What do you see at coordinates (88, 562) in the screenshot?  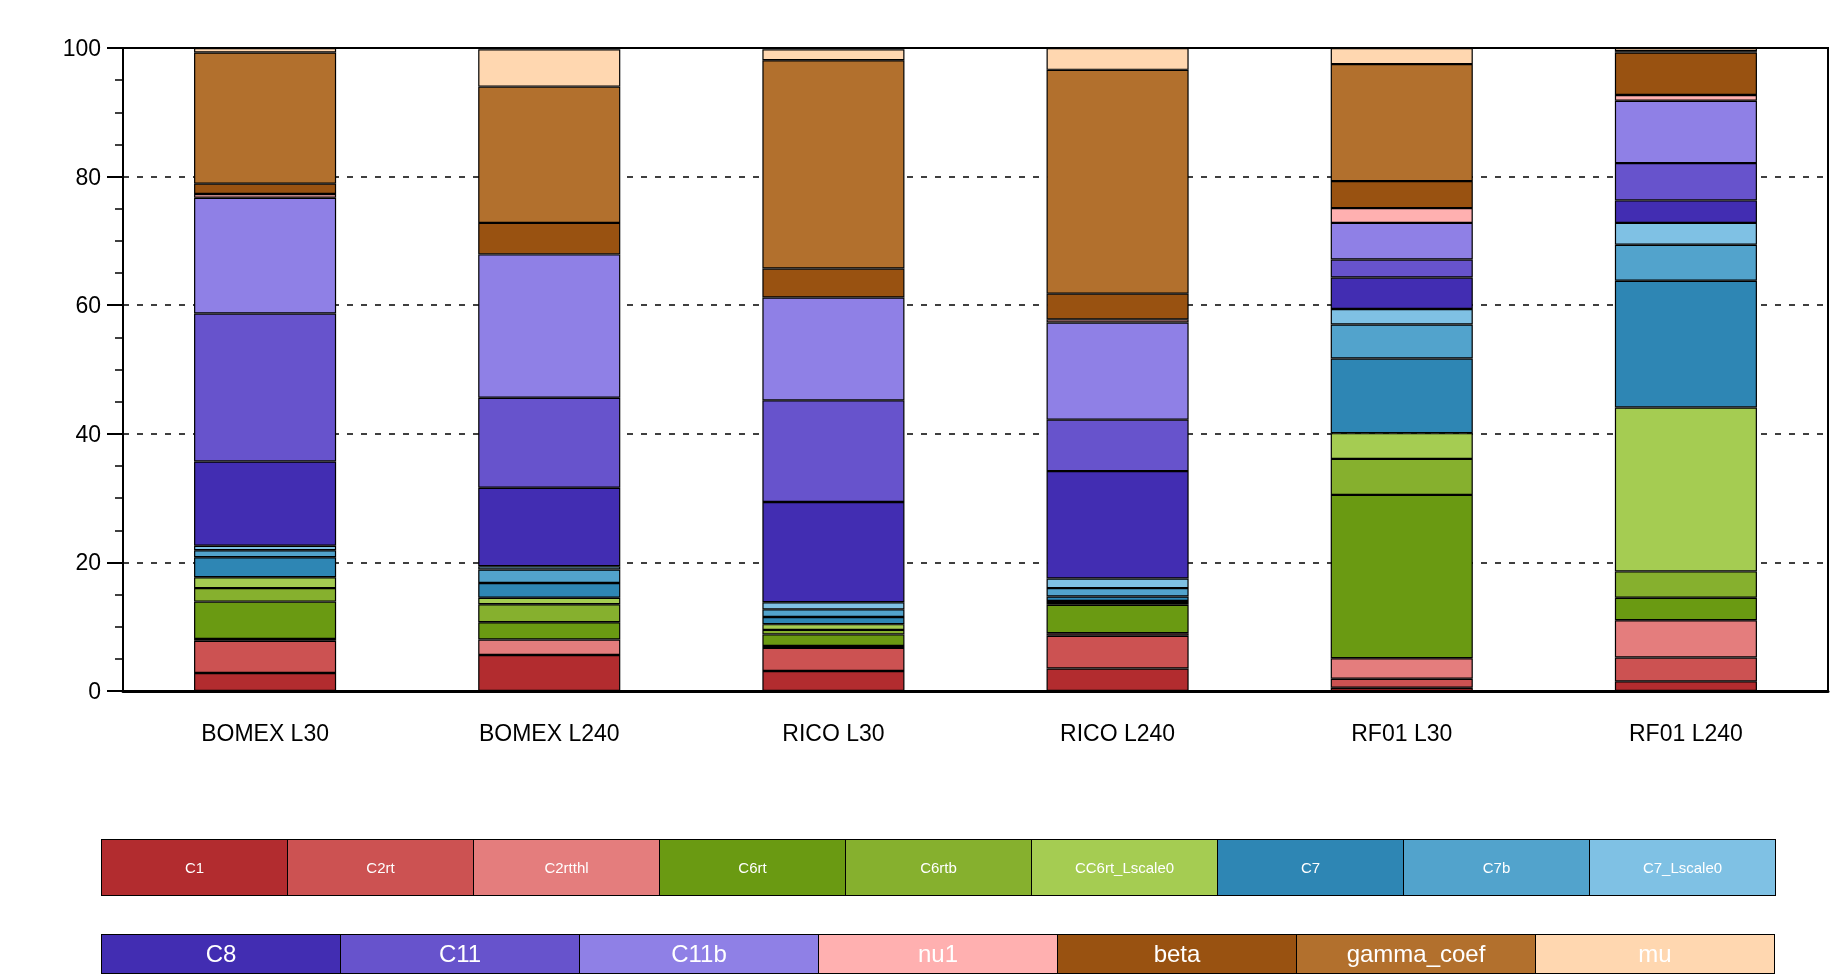 I see `y-tick-label: 20` at bounding box center [88, 562].